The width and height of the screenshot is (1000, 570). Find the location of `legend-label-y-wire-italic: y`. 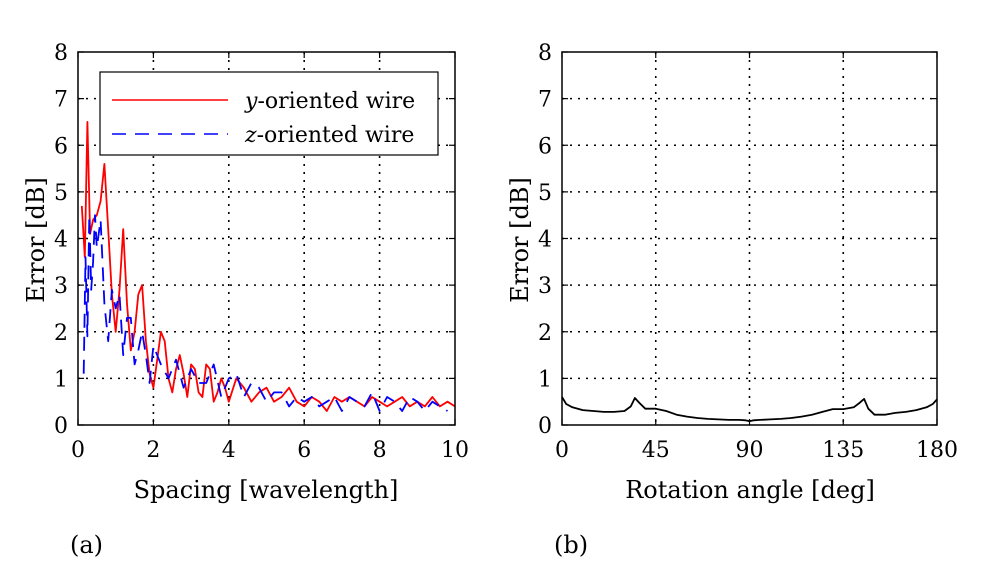

legend-label-y-wire-italic: y is located at coordinates (251, 101).